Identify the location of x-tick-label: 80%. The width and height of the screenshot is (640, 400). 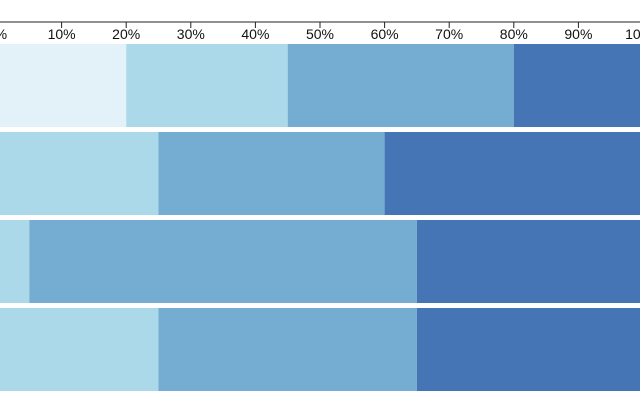
(514, 34).